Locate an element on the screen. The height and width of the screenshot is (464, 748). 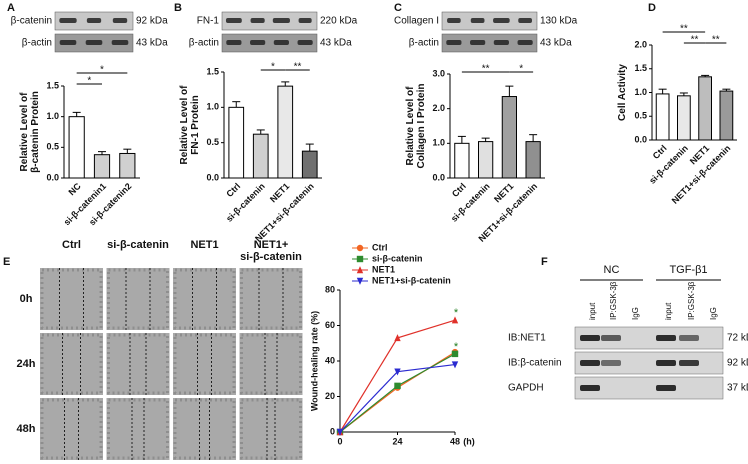
significance-label: * is located at coordinates (102, 70).